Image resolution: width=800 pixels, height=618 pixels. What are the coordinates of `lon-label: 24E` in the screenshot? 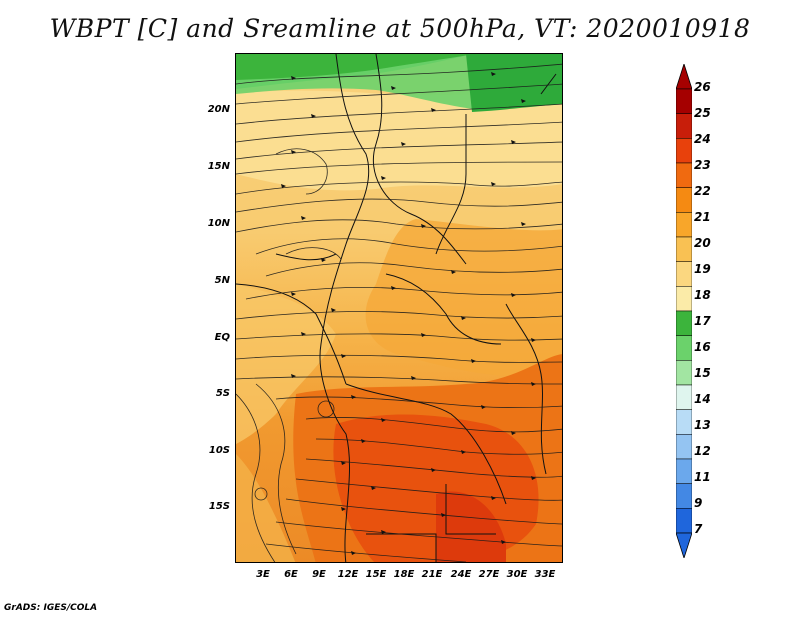 It's located at (461, 574).